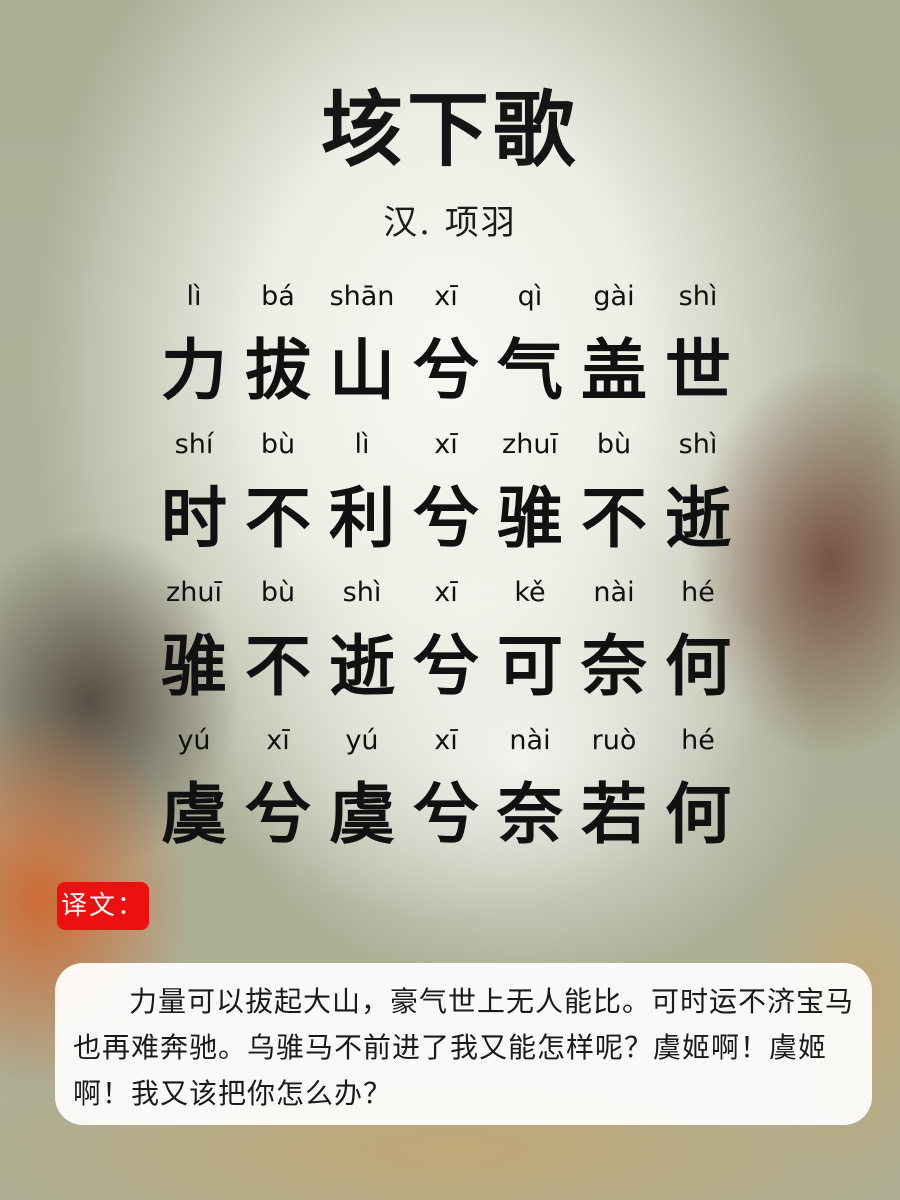 Image resolution: width=900 pixels, height=1200 pixels. What do you see at coordinates (449, 130) in the screenshot?
I see `poem-title: 垓下歌` at bounding box center [449, 130].